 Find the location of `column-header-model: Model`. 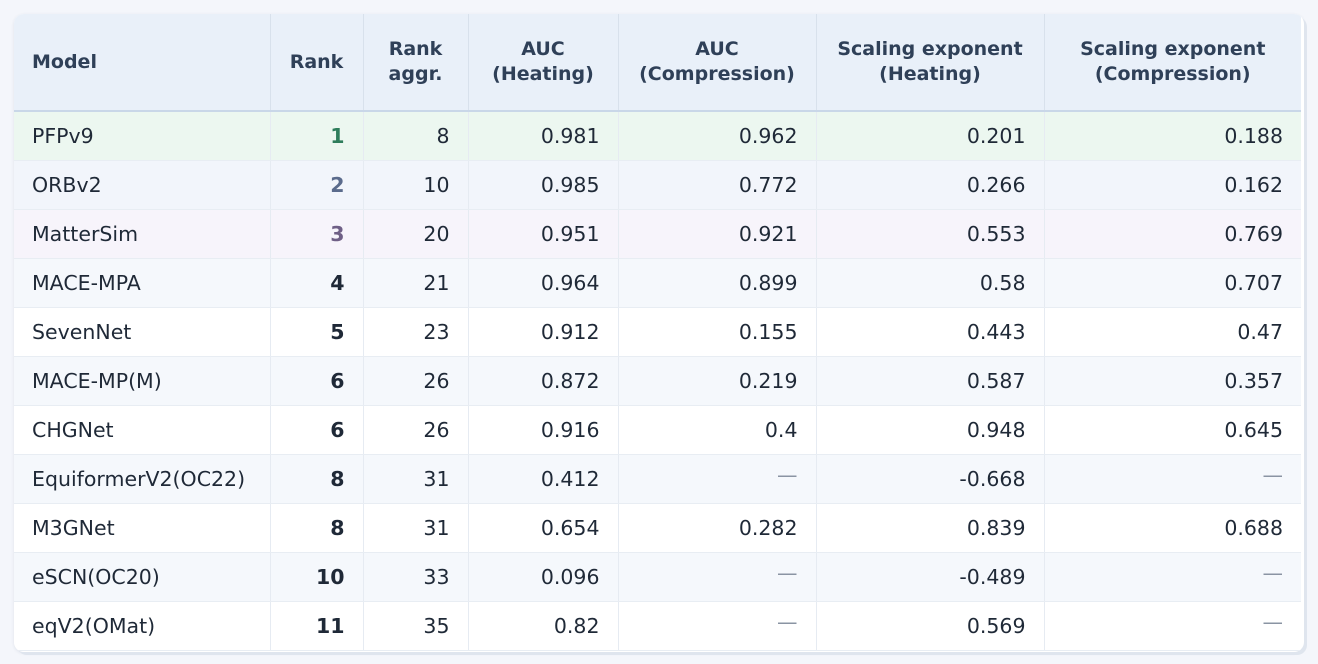

column-header-model: Model is located at coordinates (142, 63).